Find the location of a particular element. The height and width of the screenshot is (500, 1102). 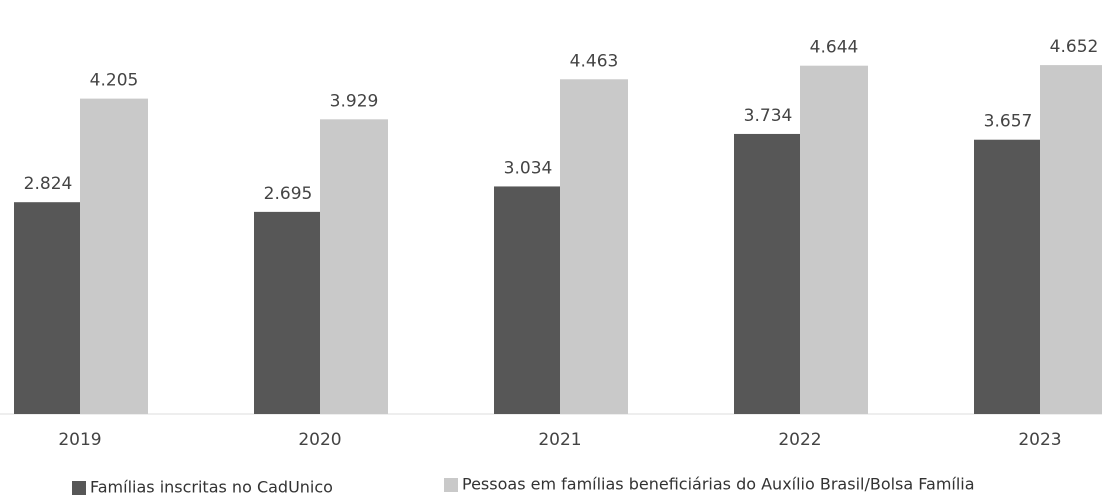

x-tick-label: 2019 is located at coordinates (79, 440).